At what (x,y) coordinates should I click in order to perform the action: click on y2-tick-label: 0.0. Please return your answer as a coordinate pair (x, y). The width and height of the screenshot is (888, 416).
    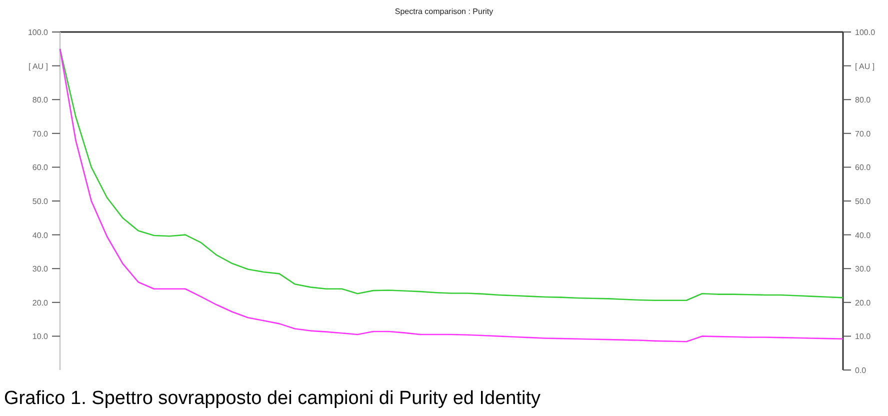
    Looking at the image, I should click on (861, 370).